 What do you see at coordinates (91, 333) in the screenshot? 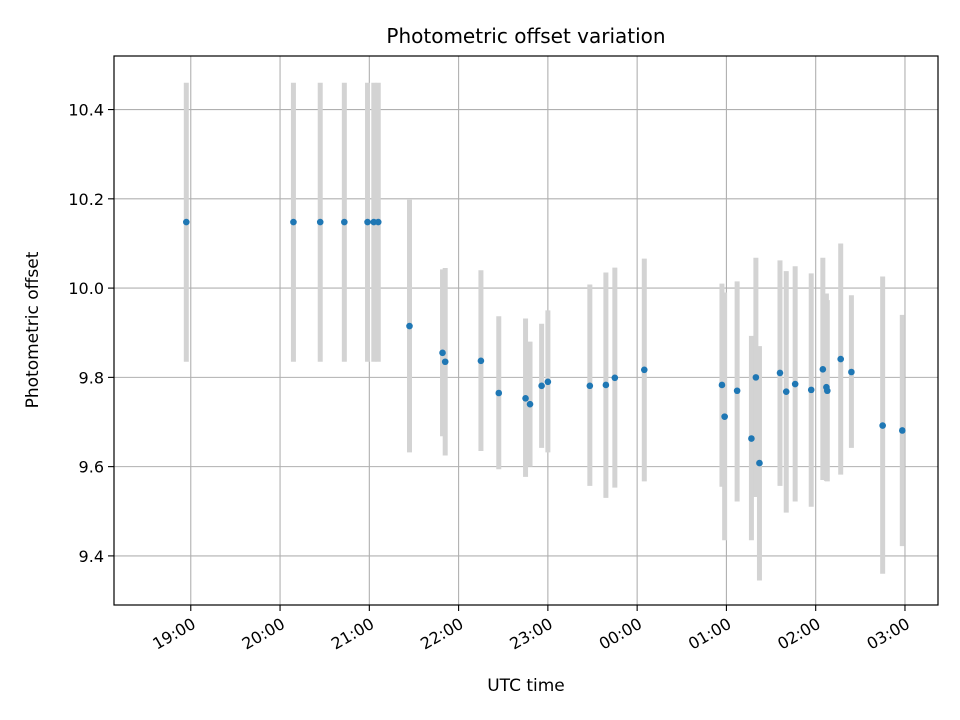
I see `y-axis-ticks: 9.4 9.6 9.8 10.0 10.2 10.4` at bounding box center [91, 333].